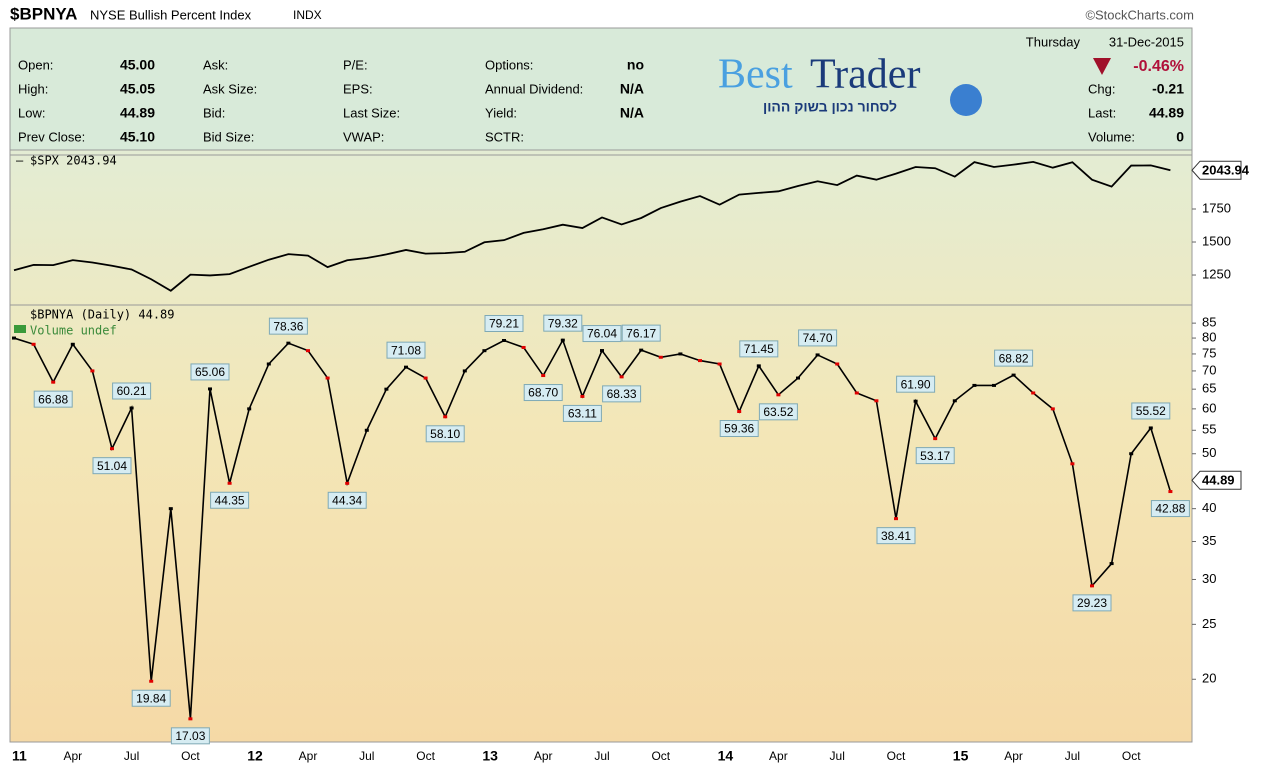 The height and width of the screenshot is (769, 1262). Describe the element at coordinates (228, 136) in the screenshot. I see `field-label: Bid Size:` at that location.